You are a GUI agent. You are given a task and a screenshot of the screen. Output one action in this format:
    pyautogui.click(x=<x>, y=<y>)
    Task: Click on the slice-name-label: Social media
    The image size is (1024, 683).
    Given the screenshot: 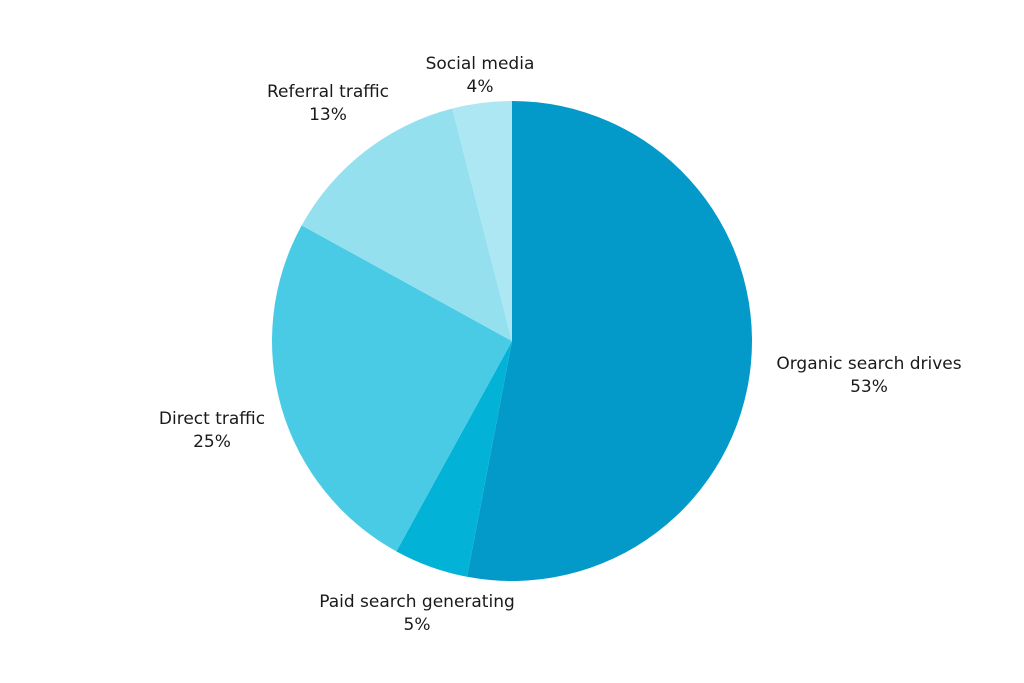 What is the action you would take?
    pyautogui.click(x=480, y=64)
    